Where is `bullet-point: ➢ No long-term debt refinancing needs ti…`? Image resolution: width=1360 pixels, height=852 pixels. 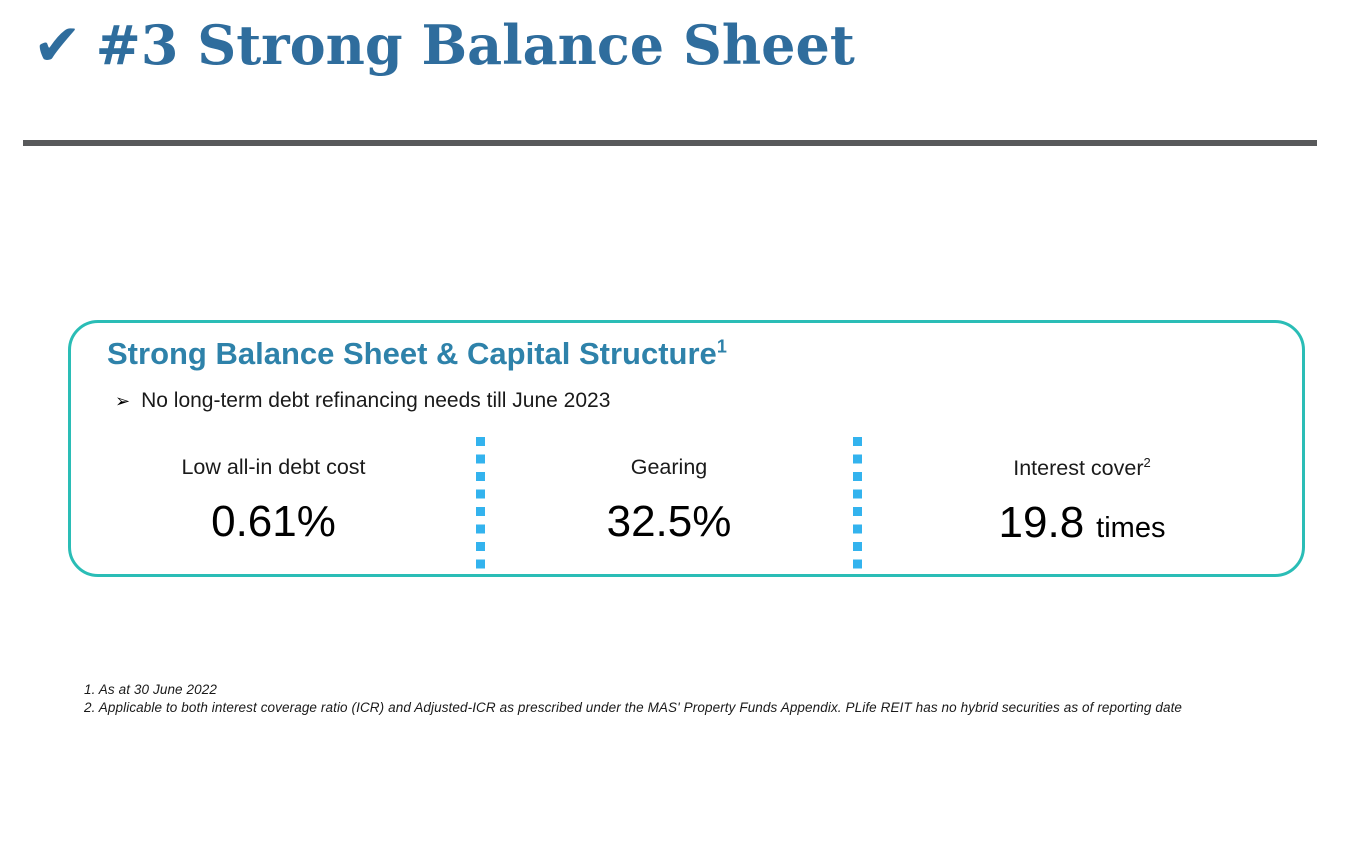 bullet-point: ➢ No long-term debt refinancing needs ti… is located at coordinates (708, 401).